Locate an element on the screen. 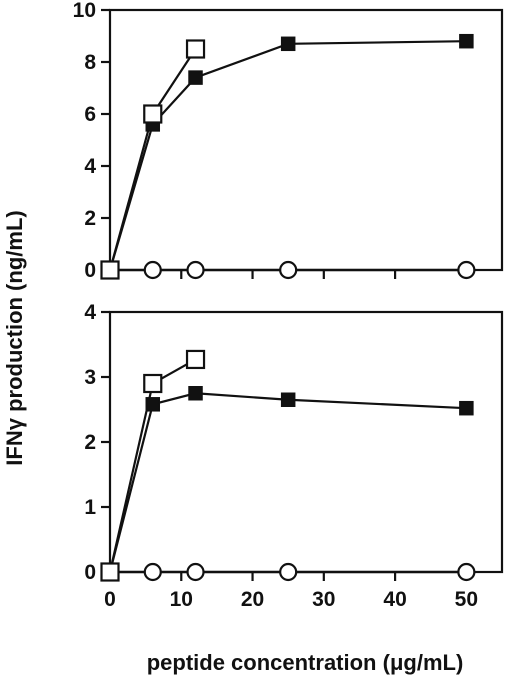 The height and width of the screenshot is (687, 520). y-axis-title: IFNγ production (ng/mL) is located at coordinates (14, 337).